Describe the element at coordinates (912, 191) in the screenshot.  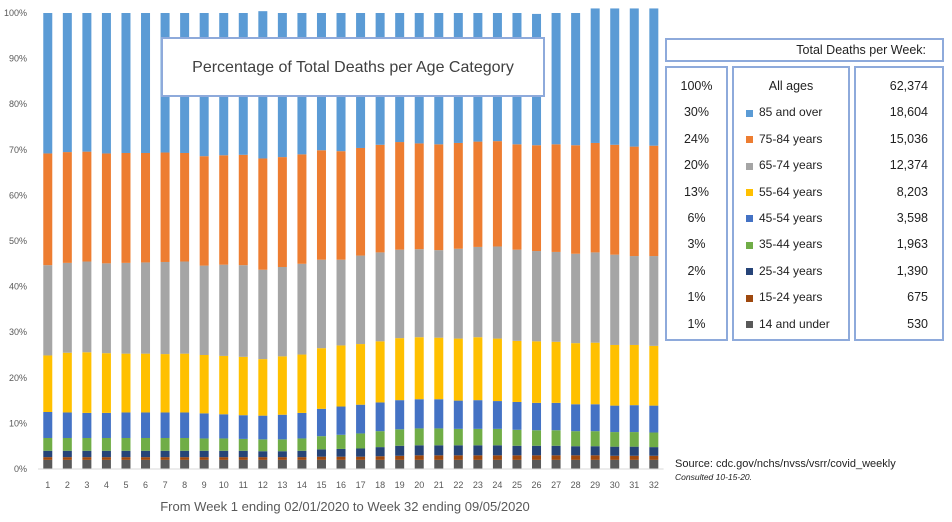
I see `count-cell: 8,203` at that location.